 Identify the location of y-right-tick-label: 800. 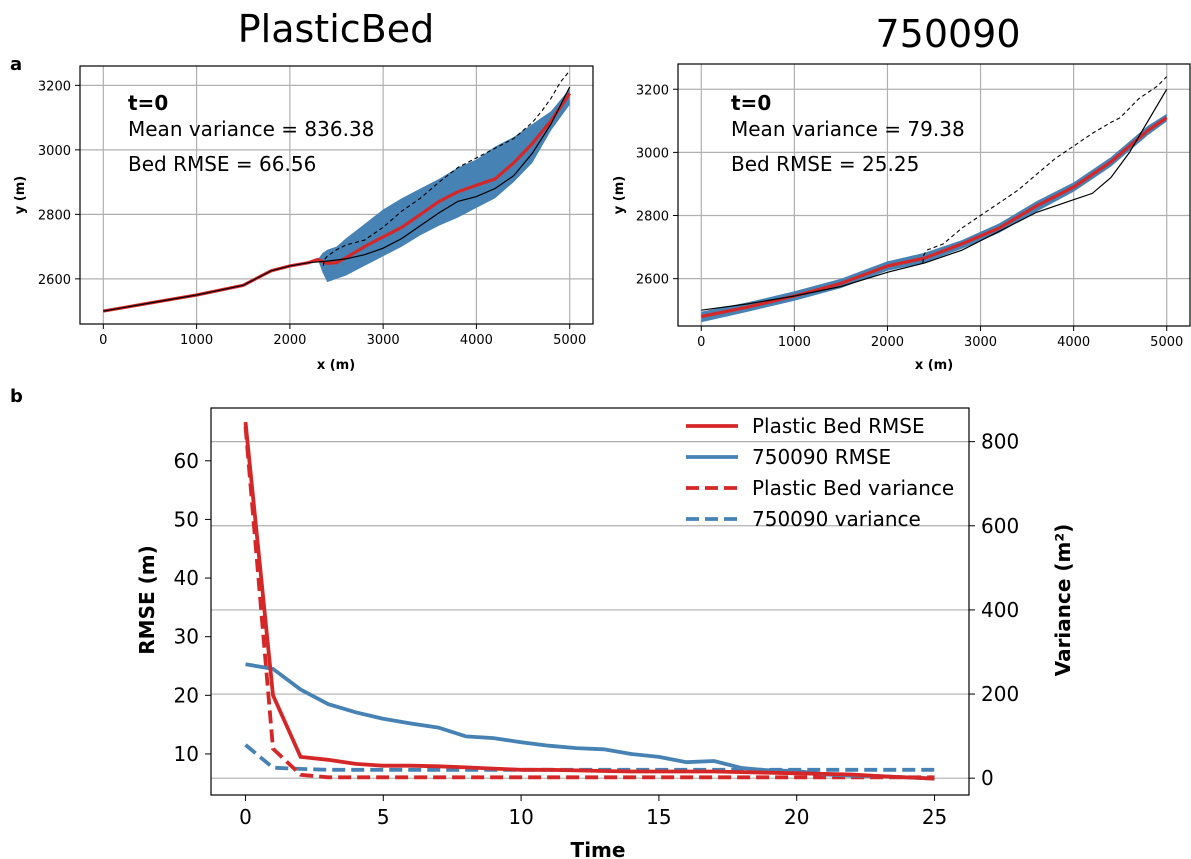
(1000, 442).